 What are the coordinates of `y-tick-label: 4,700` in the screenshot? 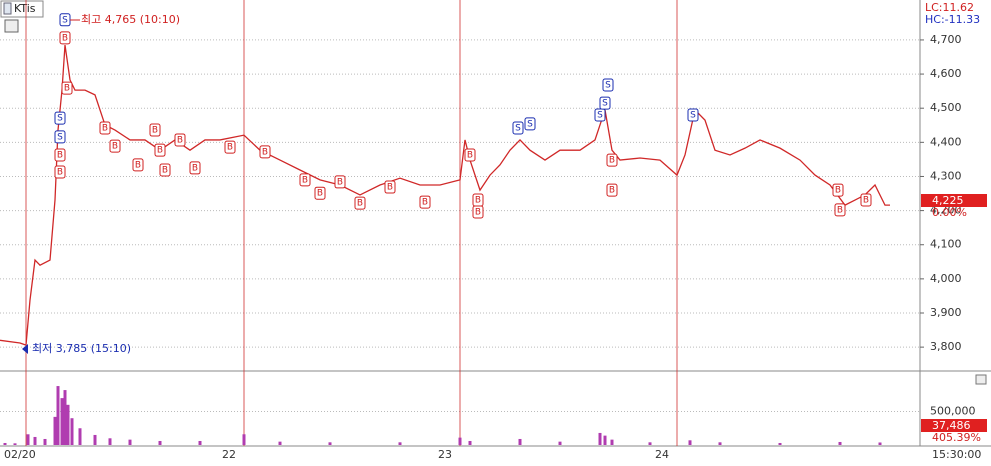 It's located at (946, 39).